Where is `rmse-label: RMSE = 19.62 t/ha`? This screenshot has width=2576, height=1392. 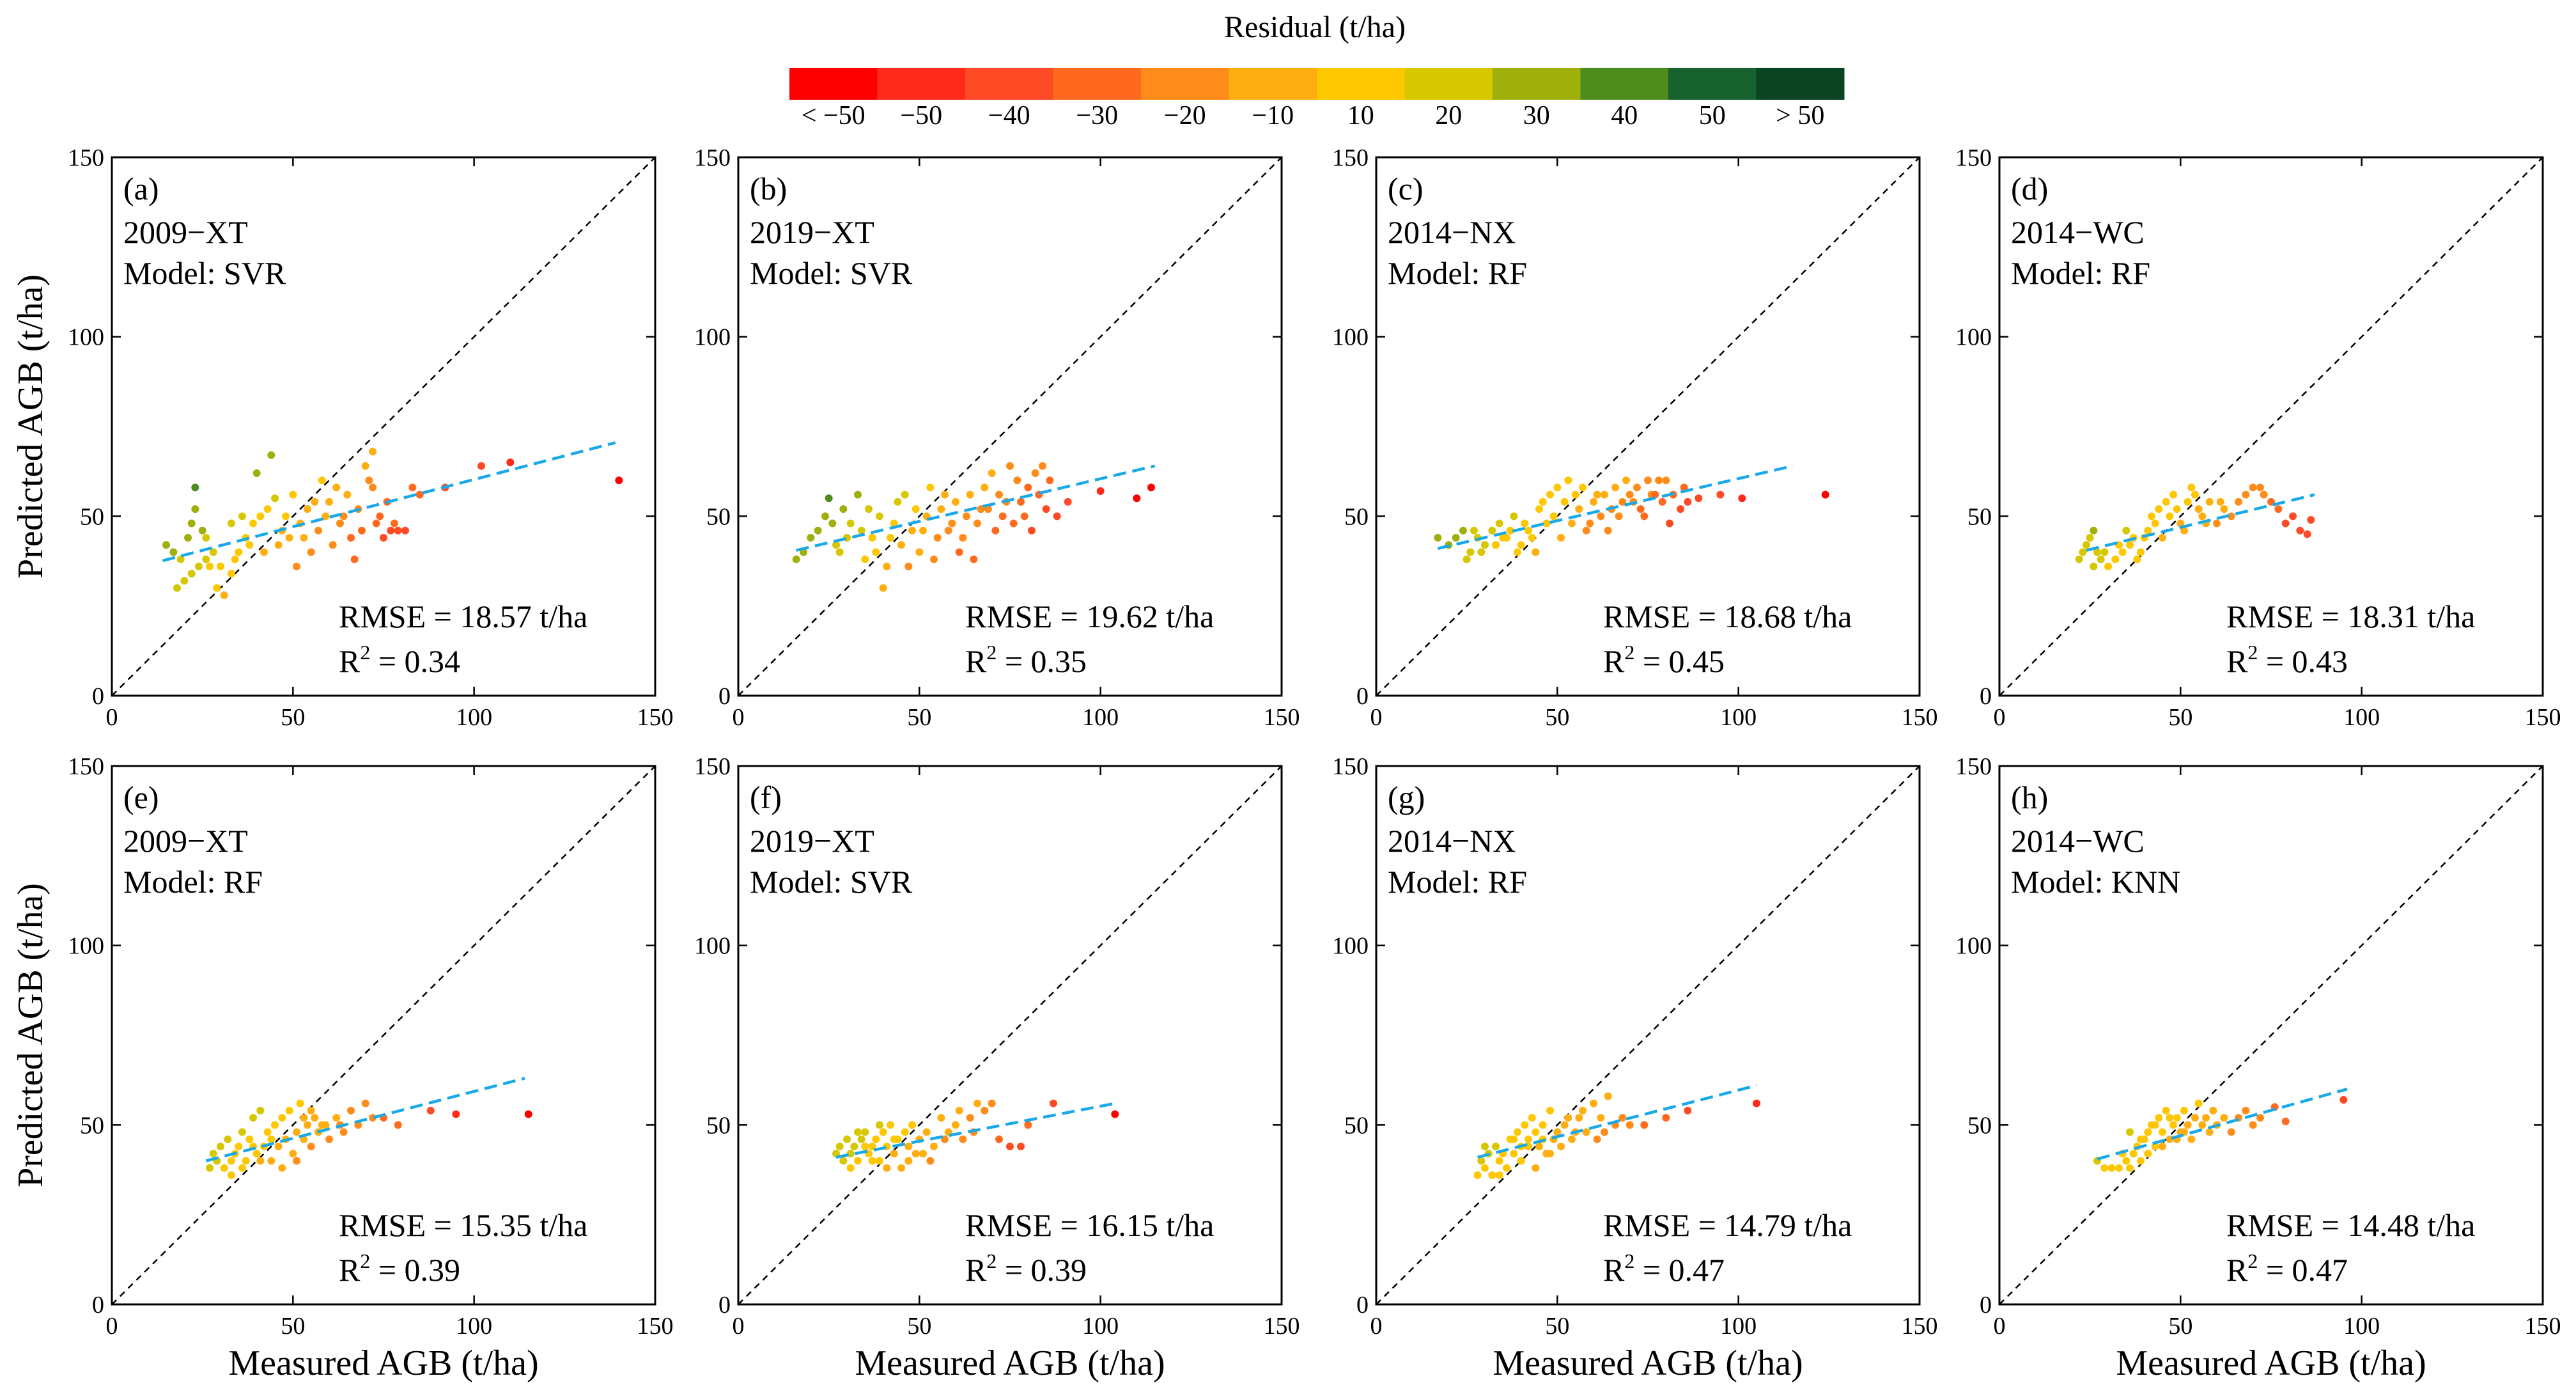
rmse-label: RMSE = 19.62 t/ha is located at coordinates (1089, 616).